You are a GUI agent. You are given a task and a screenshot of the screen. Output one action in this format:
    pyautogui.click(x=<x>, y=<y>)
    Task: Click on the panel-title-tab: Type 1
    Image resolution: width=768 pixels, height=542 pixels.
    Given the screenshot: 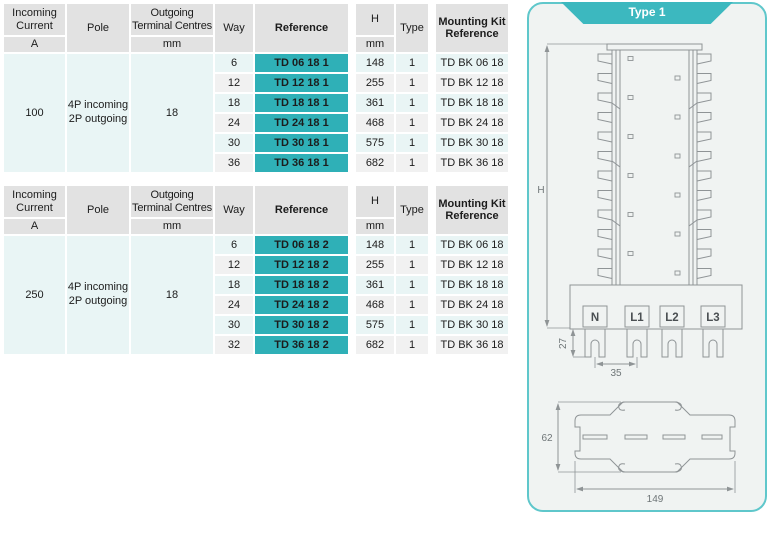 What is the action you would take?
    pyautogui.click(x=647, y=13)
    